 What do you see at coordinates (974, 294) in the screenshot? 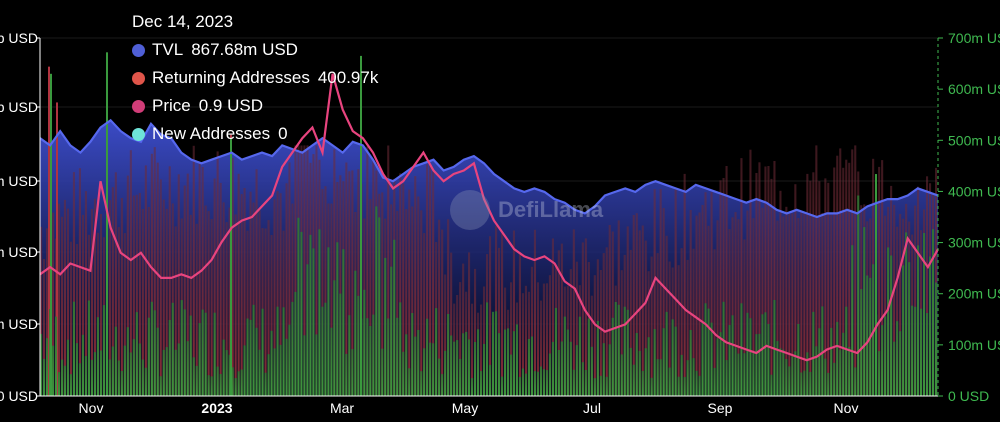
I see `right-tick-label: 200m USD` at bounding box center [974, 294].